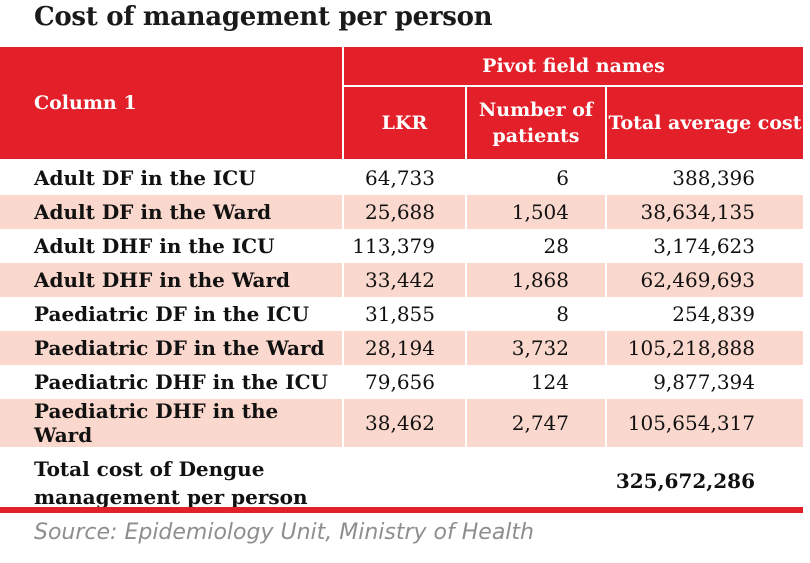 Image resolution: width=810 pixels, height=563 pixels. Describe the element at coordinates (171, 212) in the screenshot. I see `row-label: Adult DF in the Ward` at that location.